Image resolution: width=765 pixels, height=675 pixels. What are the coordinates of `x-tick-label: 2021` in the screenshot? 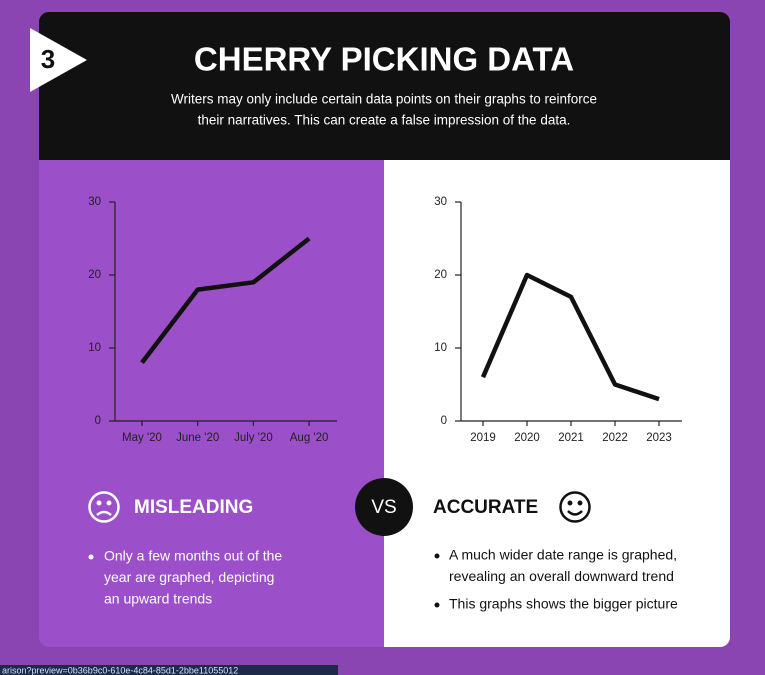 It's located at (571, 438).